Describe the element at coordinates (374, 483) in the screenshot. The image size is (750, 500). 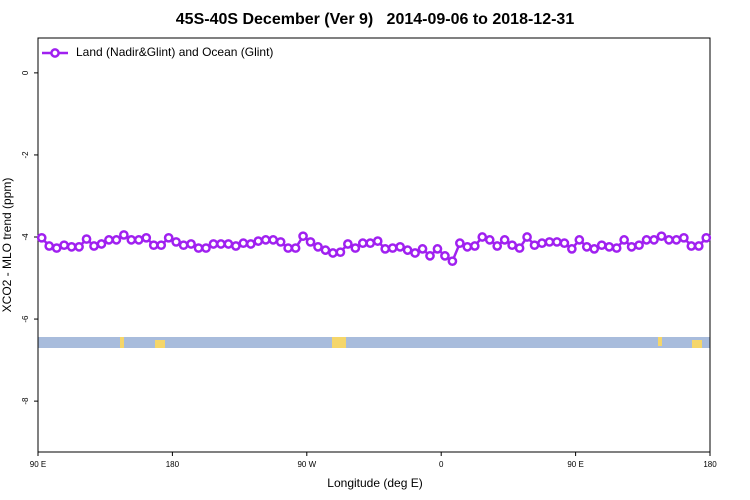
I see `x-axis-label: Longitude (deg E)` at that location.